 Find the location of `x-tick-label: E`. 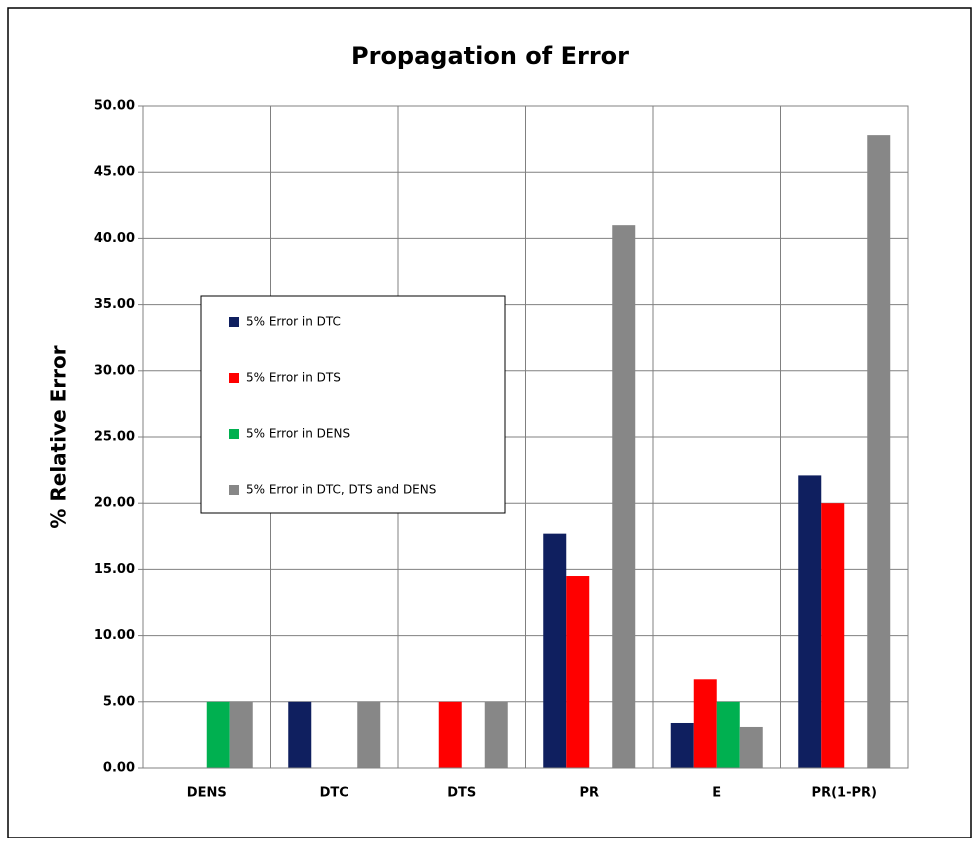

x-tick-label: E is located at coordinates (716, 793).